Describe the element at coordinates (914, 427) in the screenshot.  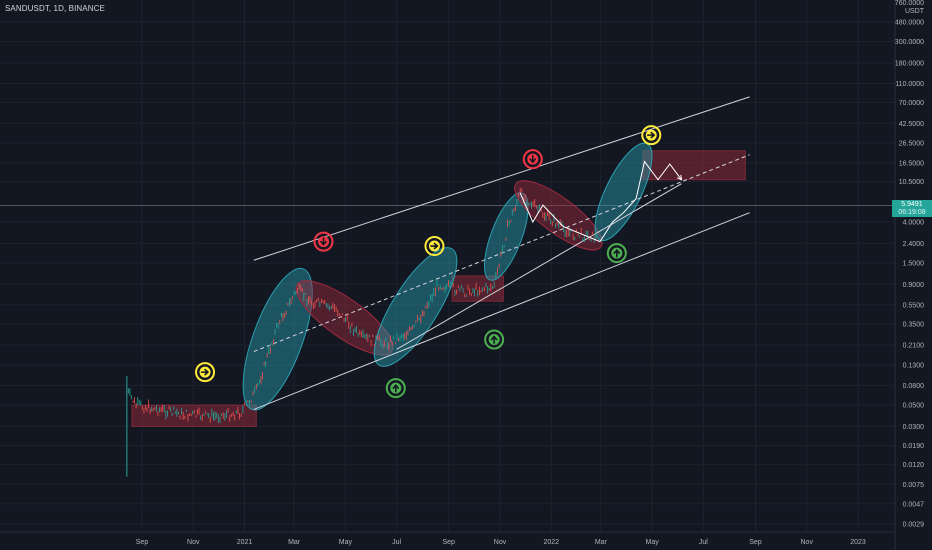
I see `price-axis-label: 0.0300` at that location.